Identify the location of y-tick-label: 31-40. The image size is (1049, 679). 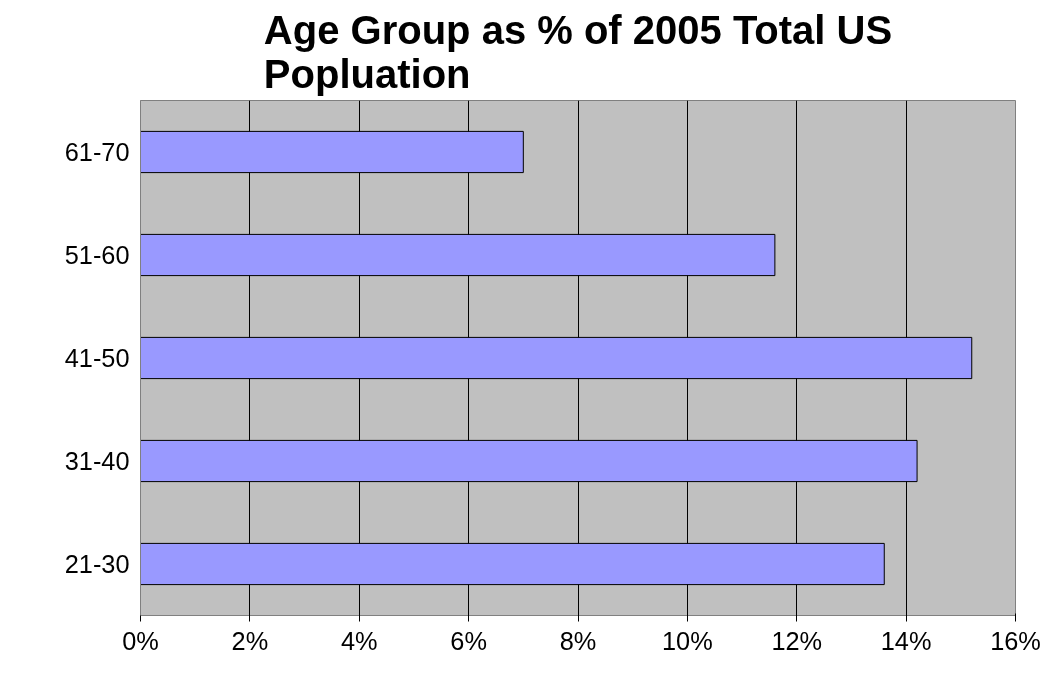
(97, 461).